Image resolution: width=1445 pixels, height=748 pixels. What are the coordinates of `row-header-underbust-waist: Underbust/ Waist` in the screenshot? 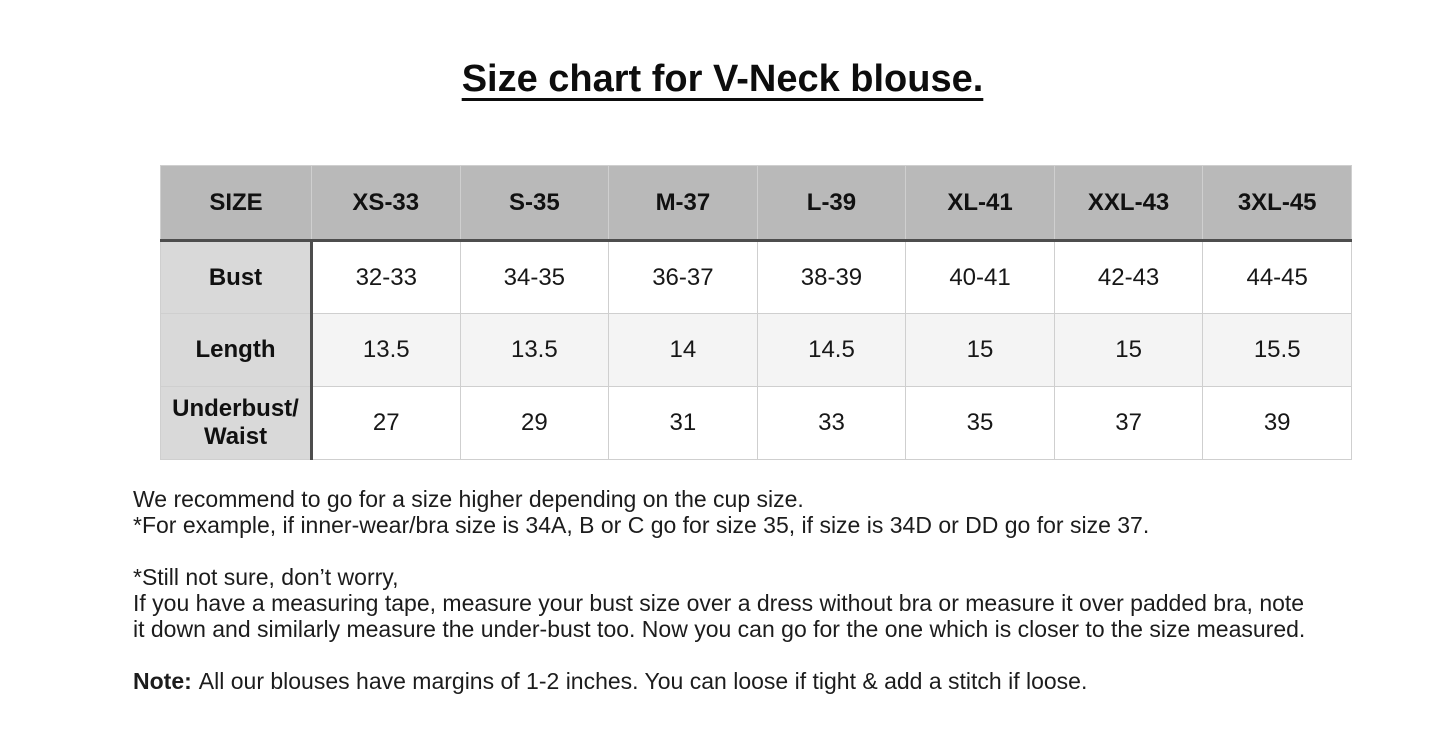 It's located at (236, 423).